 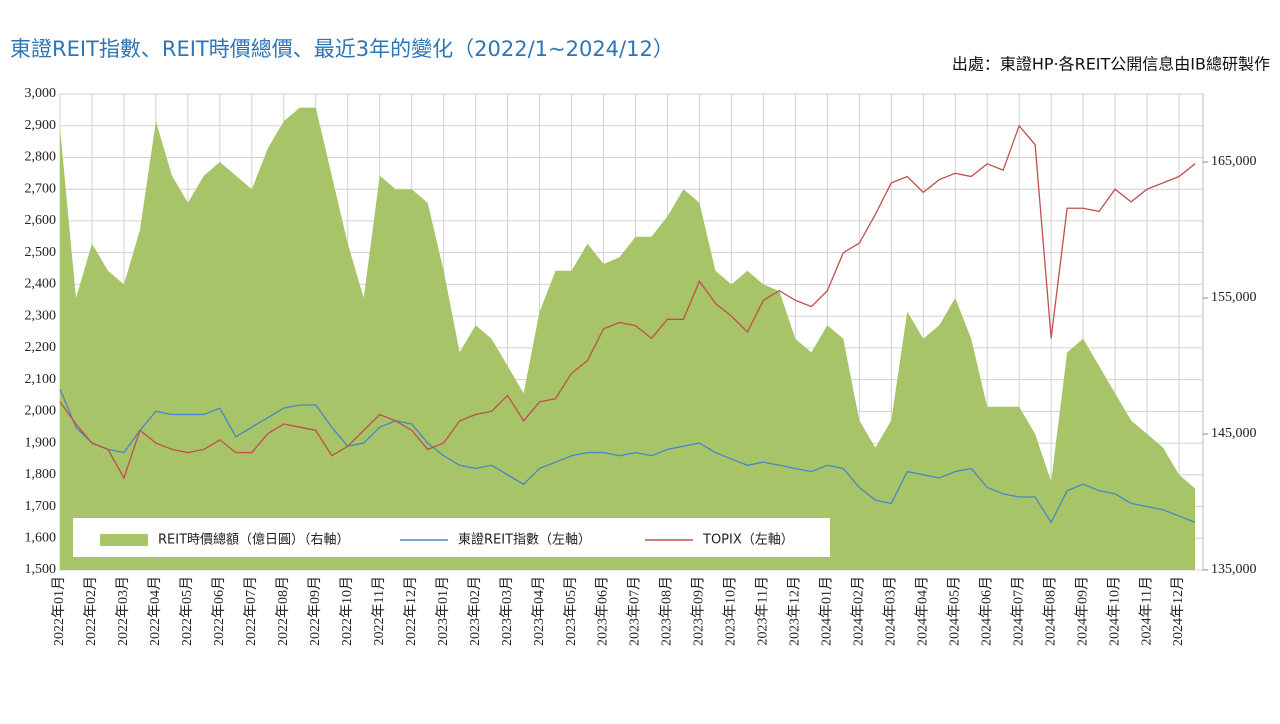 What do you see at coordinates (1178, 611) in the screenshot?
I see `x-tick-label: 2024年12月` at bounding box center [1178, 611].